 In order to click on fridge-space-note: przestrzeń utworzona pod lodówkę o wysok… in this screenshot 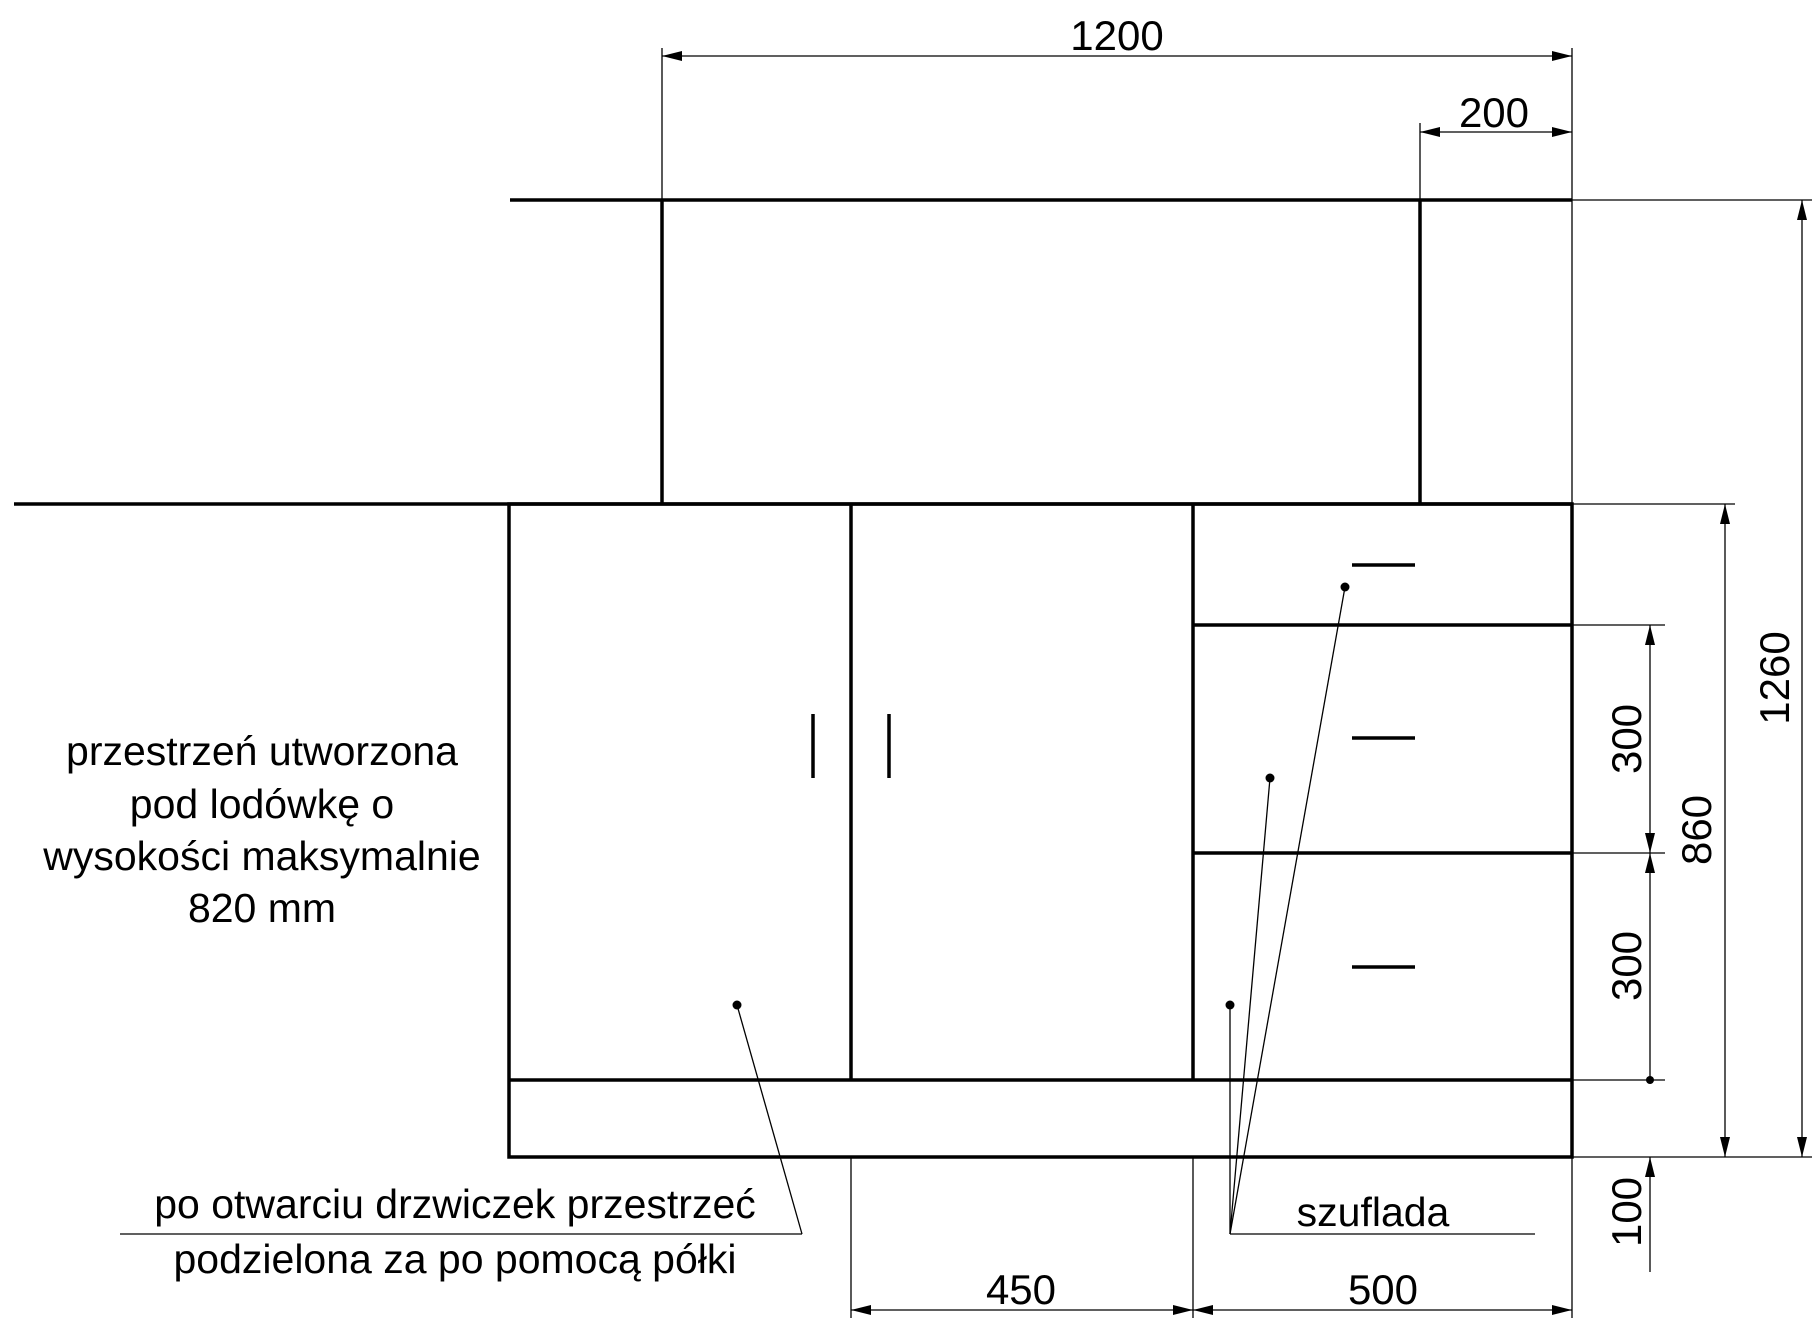, I will do `click(261, 829)`.